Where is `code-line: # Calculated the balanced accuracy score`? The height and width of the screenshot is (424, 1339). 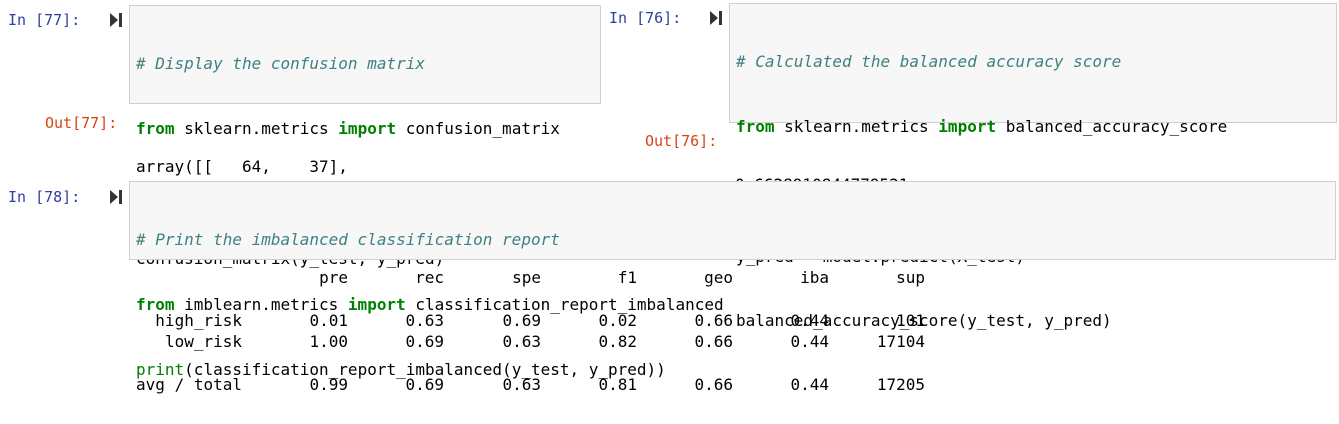 code-line: # Calculated the balanced accuracy score is located at coordinates (981, 62).